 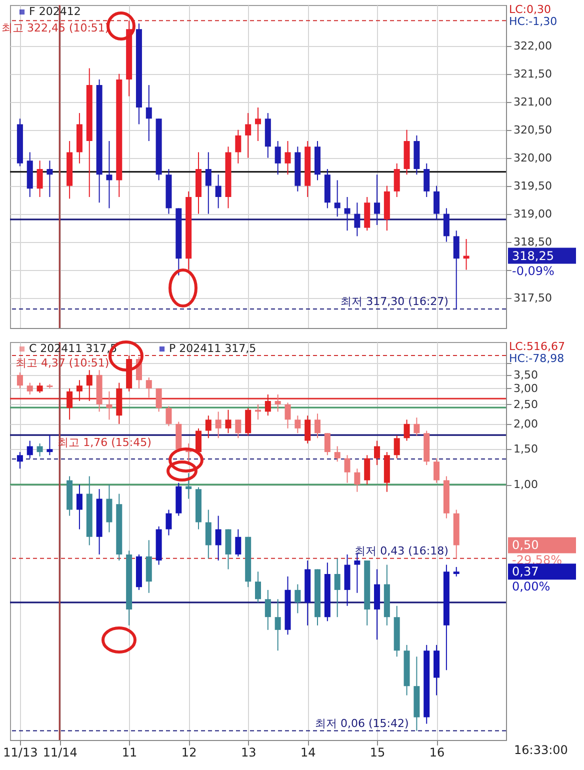 What do you see at coordinates (533, 45) in the screenshot?
I see `y-tick-label: 322,00` at bounding box center [533, 45].